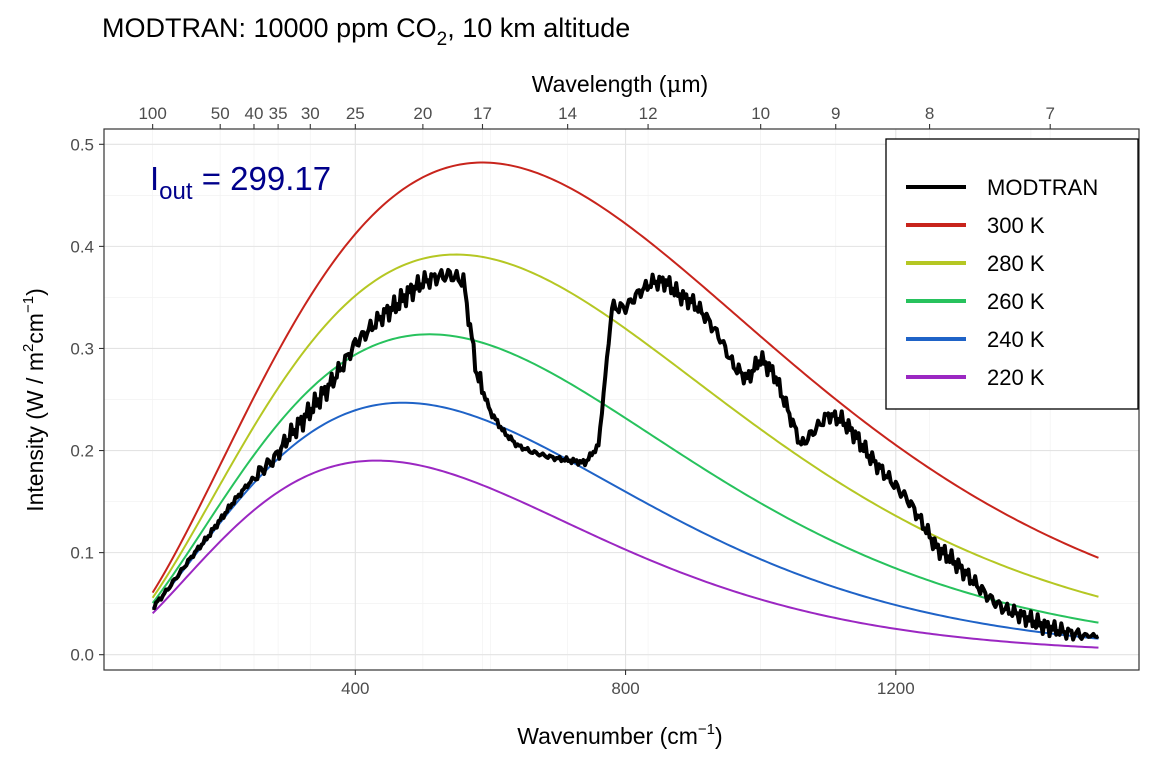 The image size is (1152, 768). Describe the element at coordinates (355, 688) in the screenshot. I see `x-tick-label: 400` at that location.